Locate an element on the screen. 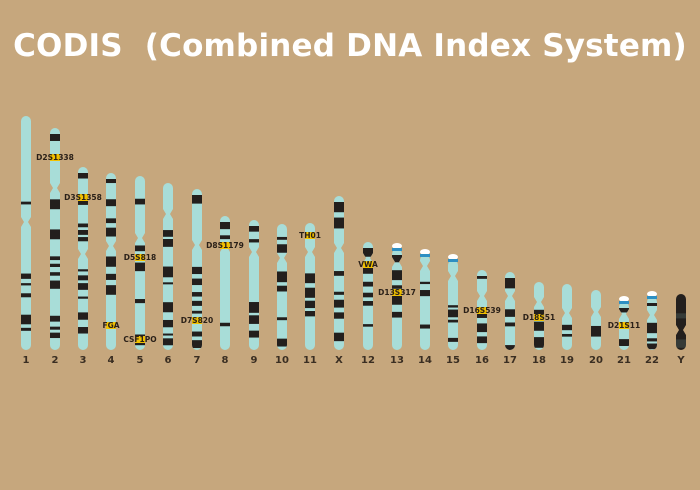  marker-label: D16S539 is located at coordinates (482, 310).